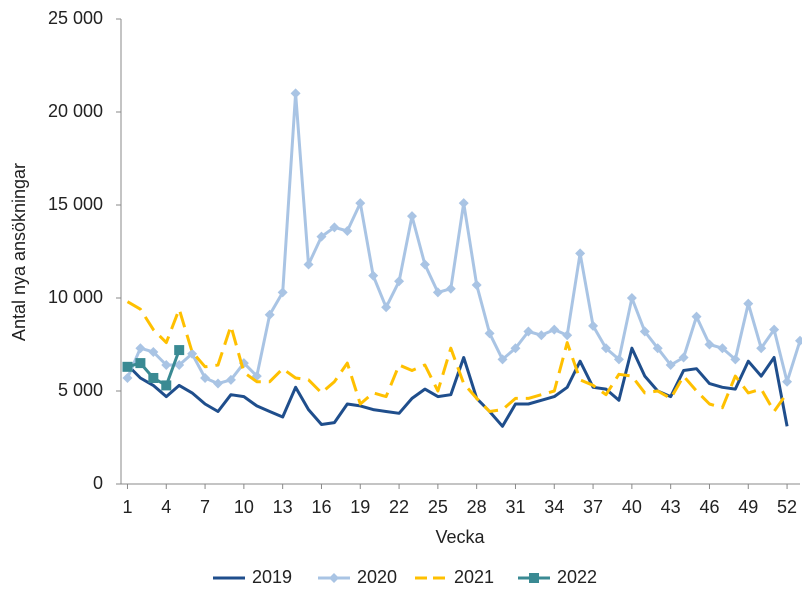  Describe the element at coordinates (360, 507) in the screenshot. I see `x-tick-label: 19` at that location.